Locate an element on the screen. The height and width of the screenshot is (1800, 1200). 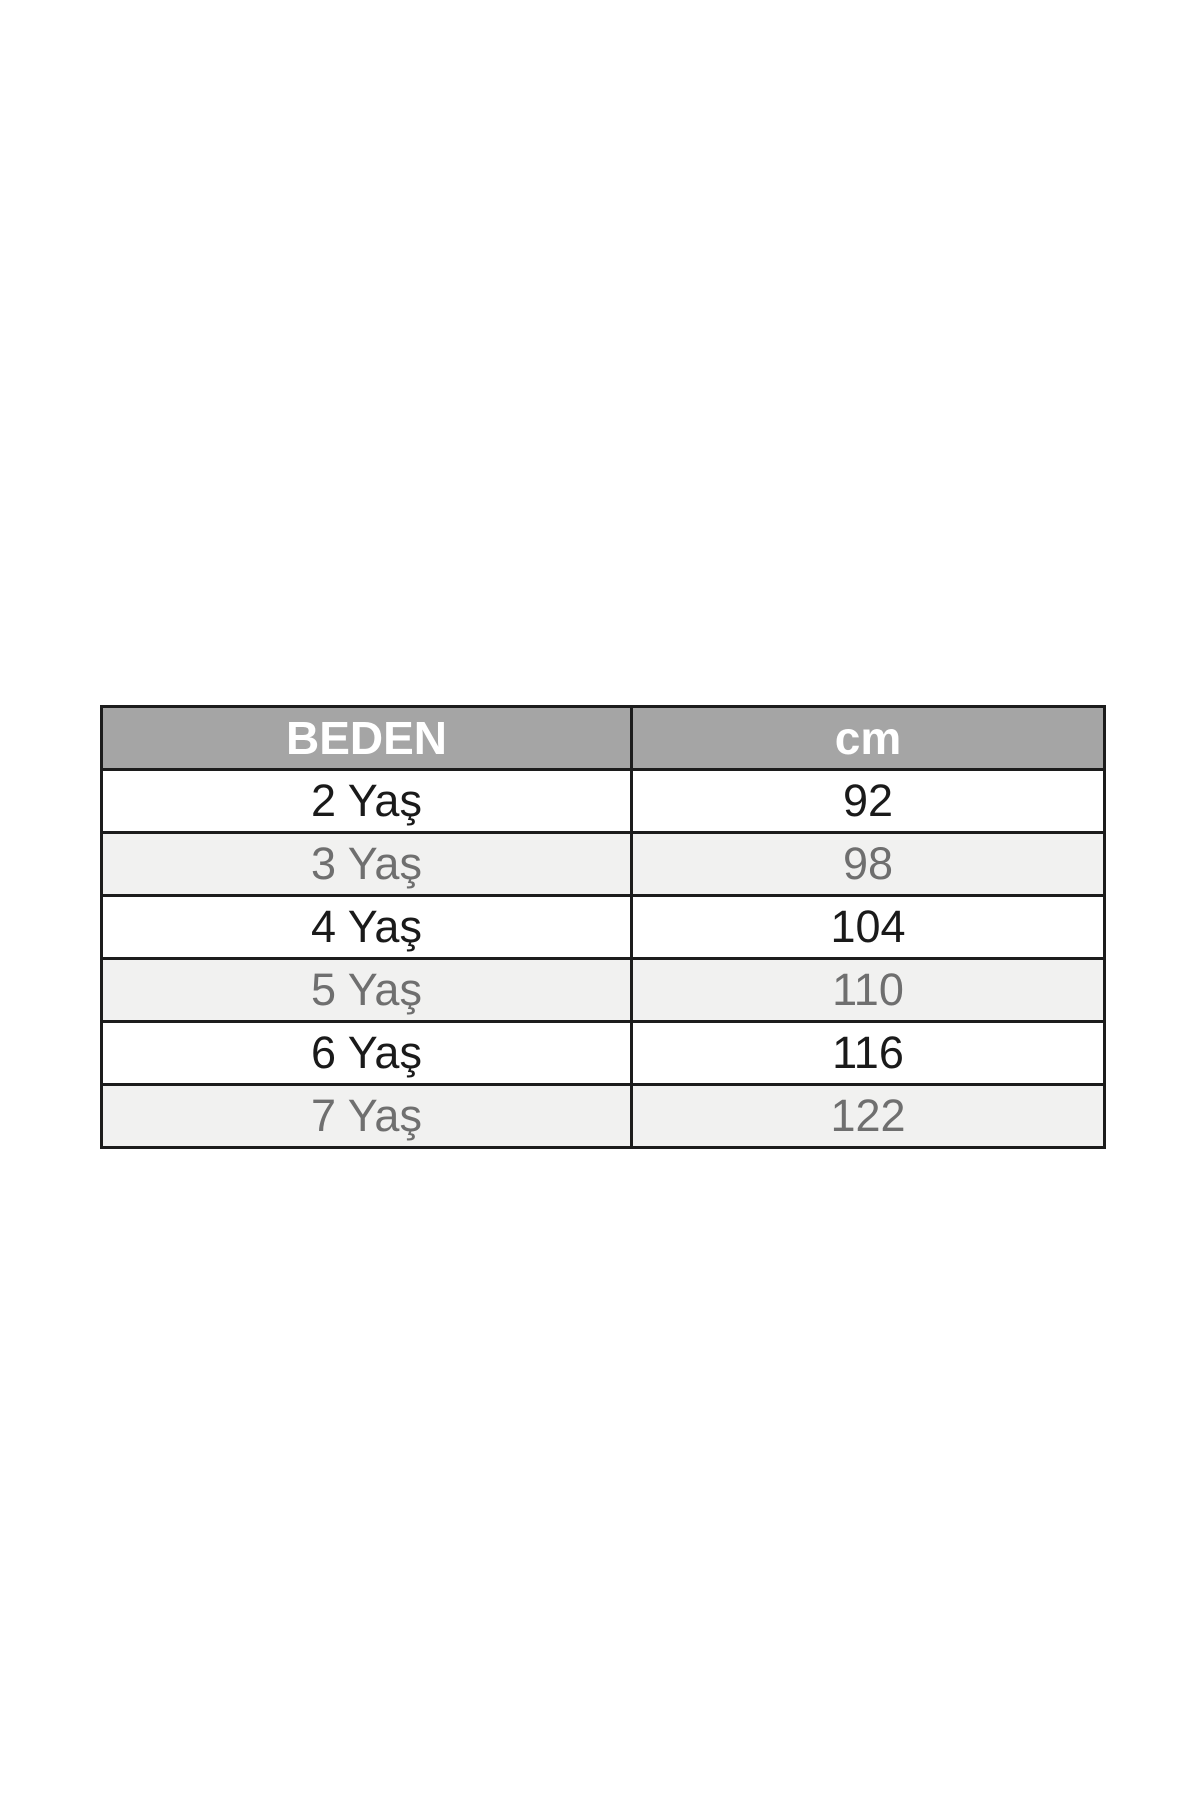
table-header-row: BEDEN cm is located at coordinates (603, 738).